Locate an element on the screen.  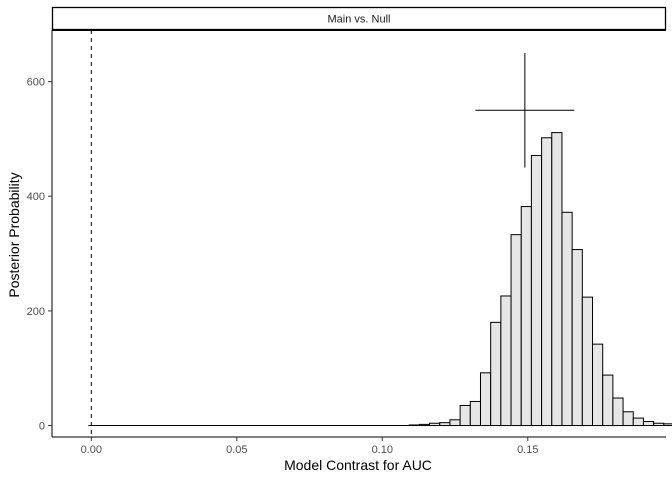
y-tick-label: 200 is located at coordinates (36, 312).